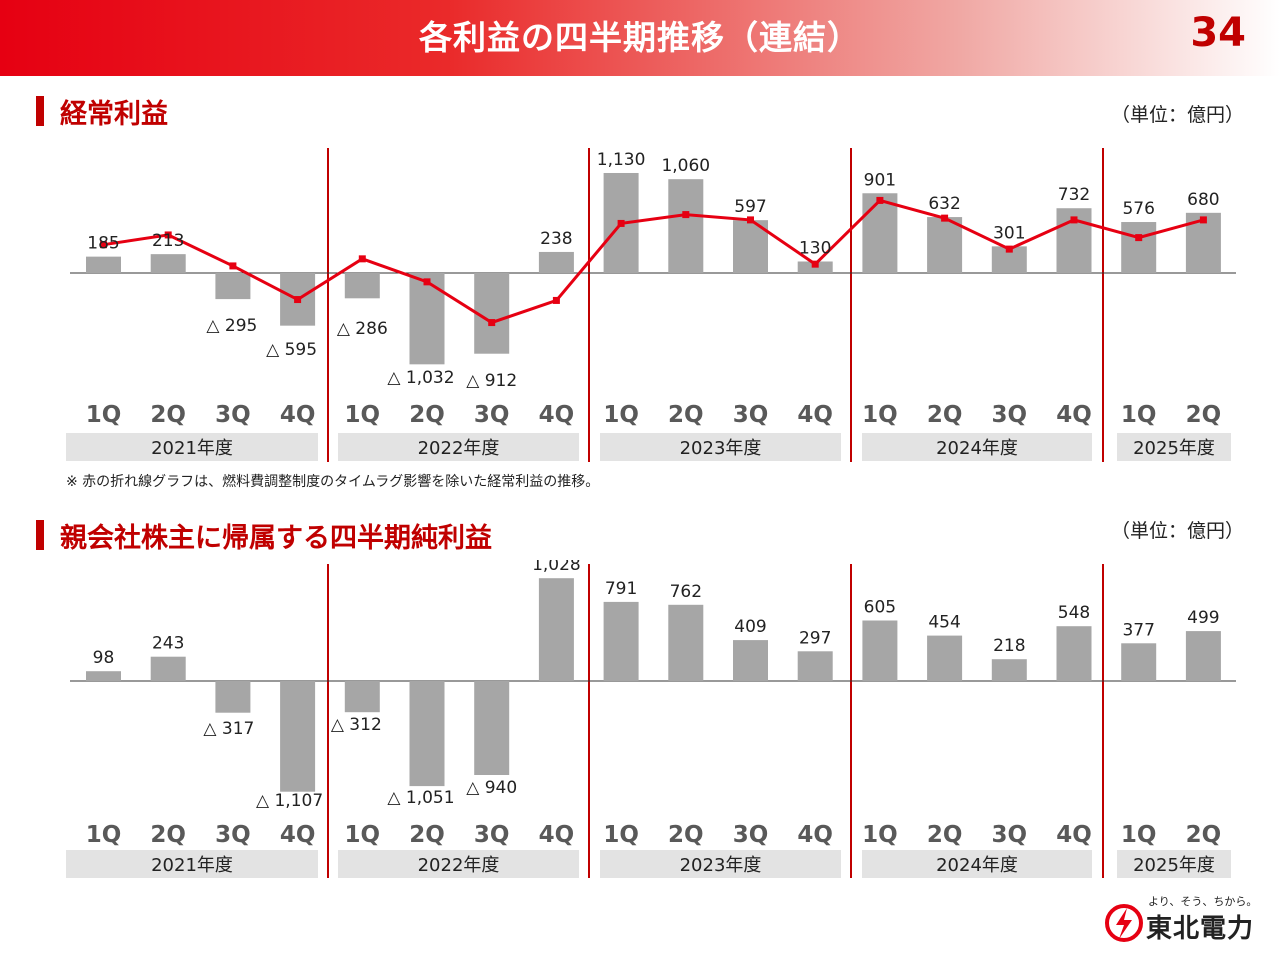 This screenshot has height=960, width=1280. I want to click on data-label: 238, so click(556, 239).